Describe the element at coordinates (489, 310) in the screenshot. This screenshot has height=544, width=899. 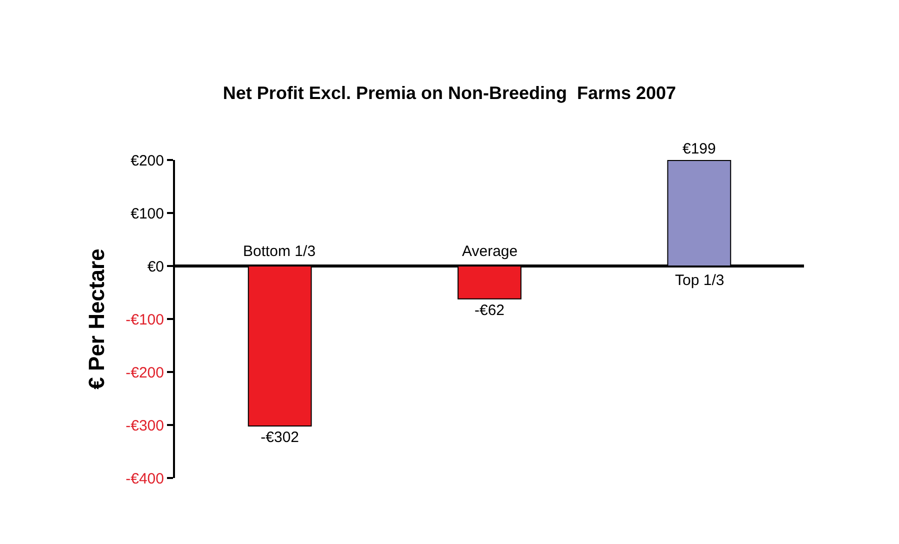
I see `data-label: -€62` at that location.